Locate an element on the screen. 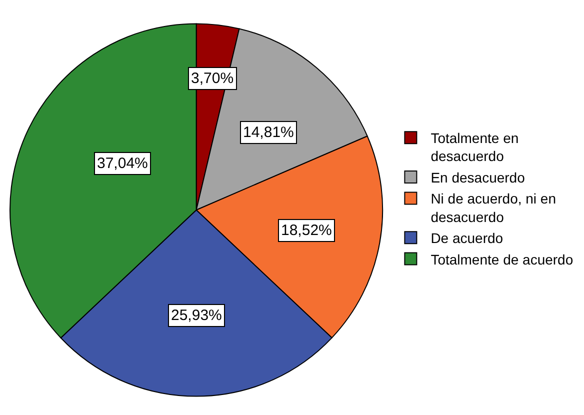 The height and width of the screenshot is (415, 584). legend-label: Ni de acuerdo, ni en desacuerdo is located at coordinates (493, 207).